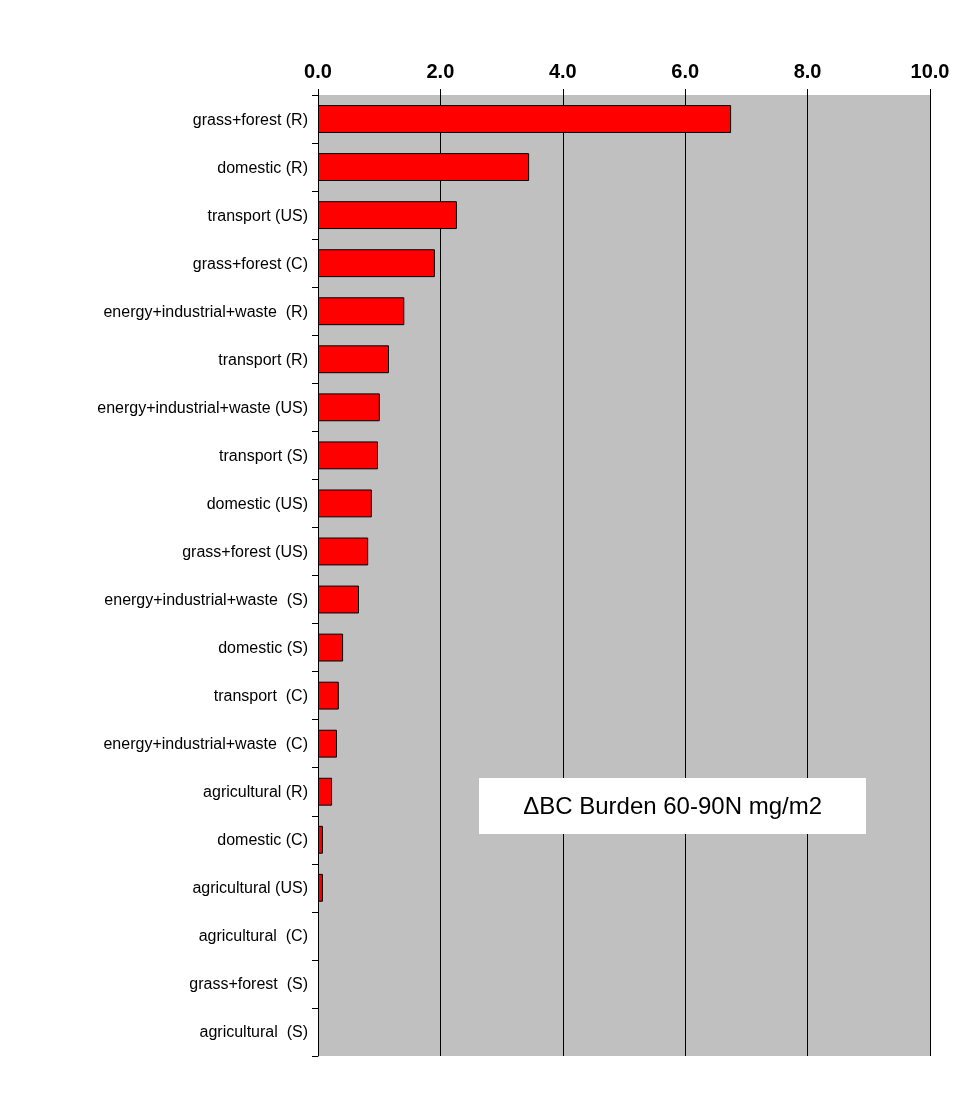 The image size is (979, 1094). What do you see at coordinates (260, 696) in the screenshot?
I see `y-tick-label: transport (C)` at bounding box center [260, 696].